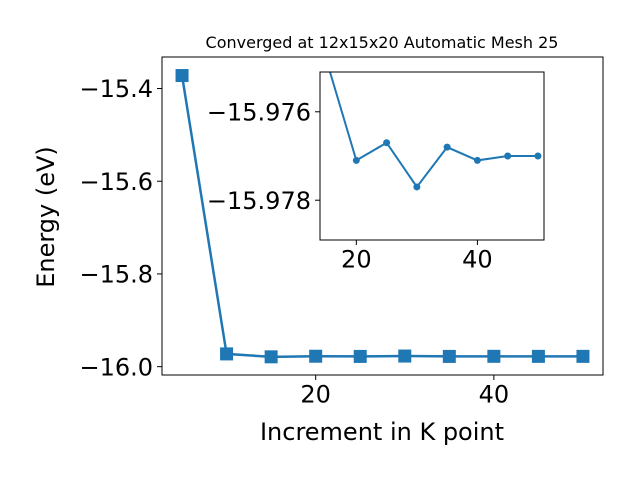  What do you see at coordinates (382, 42) in the screenshot?
I see `chart-title: Converged at 12x15x20 Automatic Mesh 25` at bounding box center [382, 42].